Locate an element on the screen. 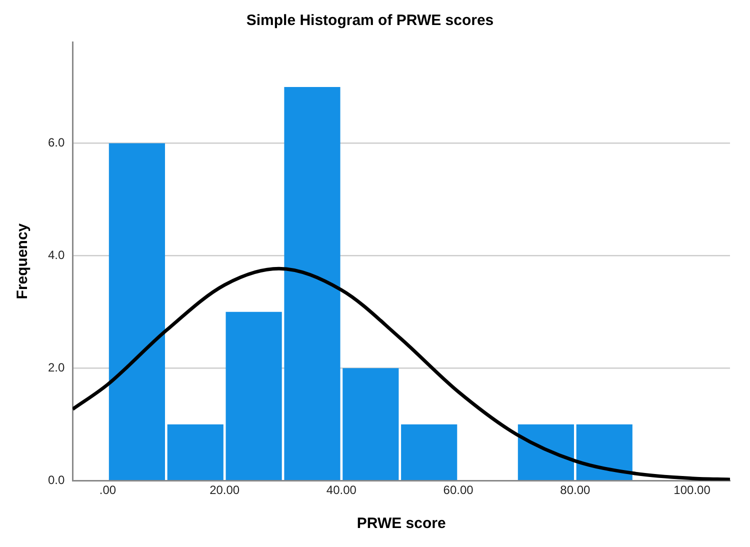  x-tick-label: 40.00 is located at coordinates (341, 490).